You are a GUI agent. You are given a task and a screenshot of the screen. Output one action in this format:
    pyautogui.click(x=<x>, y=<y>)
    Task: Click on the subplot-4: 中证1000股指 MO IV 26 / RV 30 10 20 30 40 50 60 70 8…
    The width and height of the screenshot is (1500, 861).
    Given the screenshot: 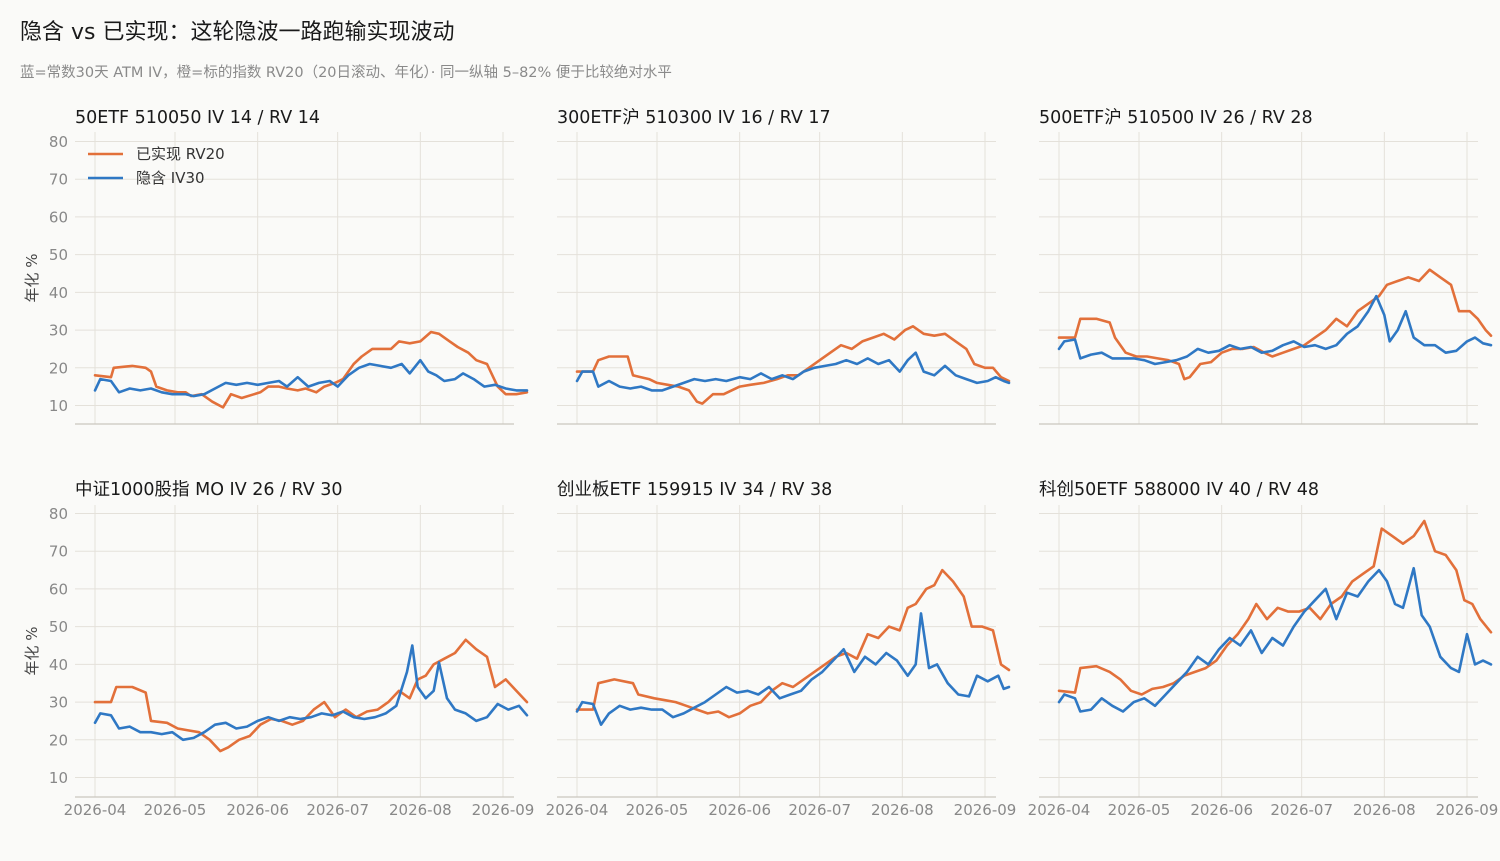 What is the action you would take?
    pyautogui.click(x=278, y=649)
    